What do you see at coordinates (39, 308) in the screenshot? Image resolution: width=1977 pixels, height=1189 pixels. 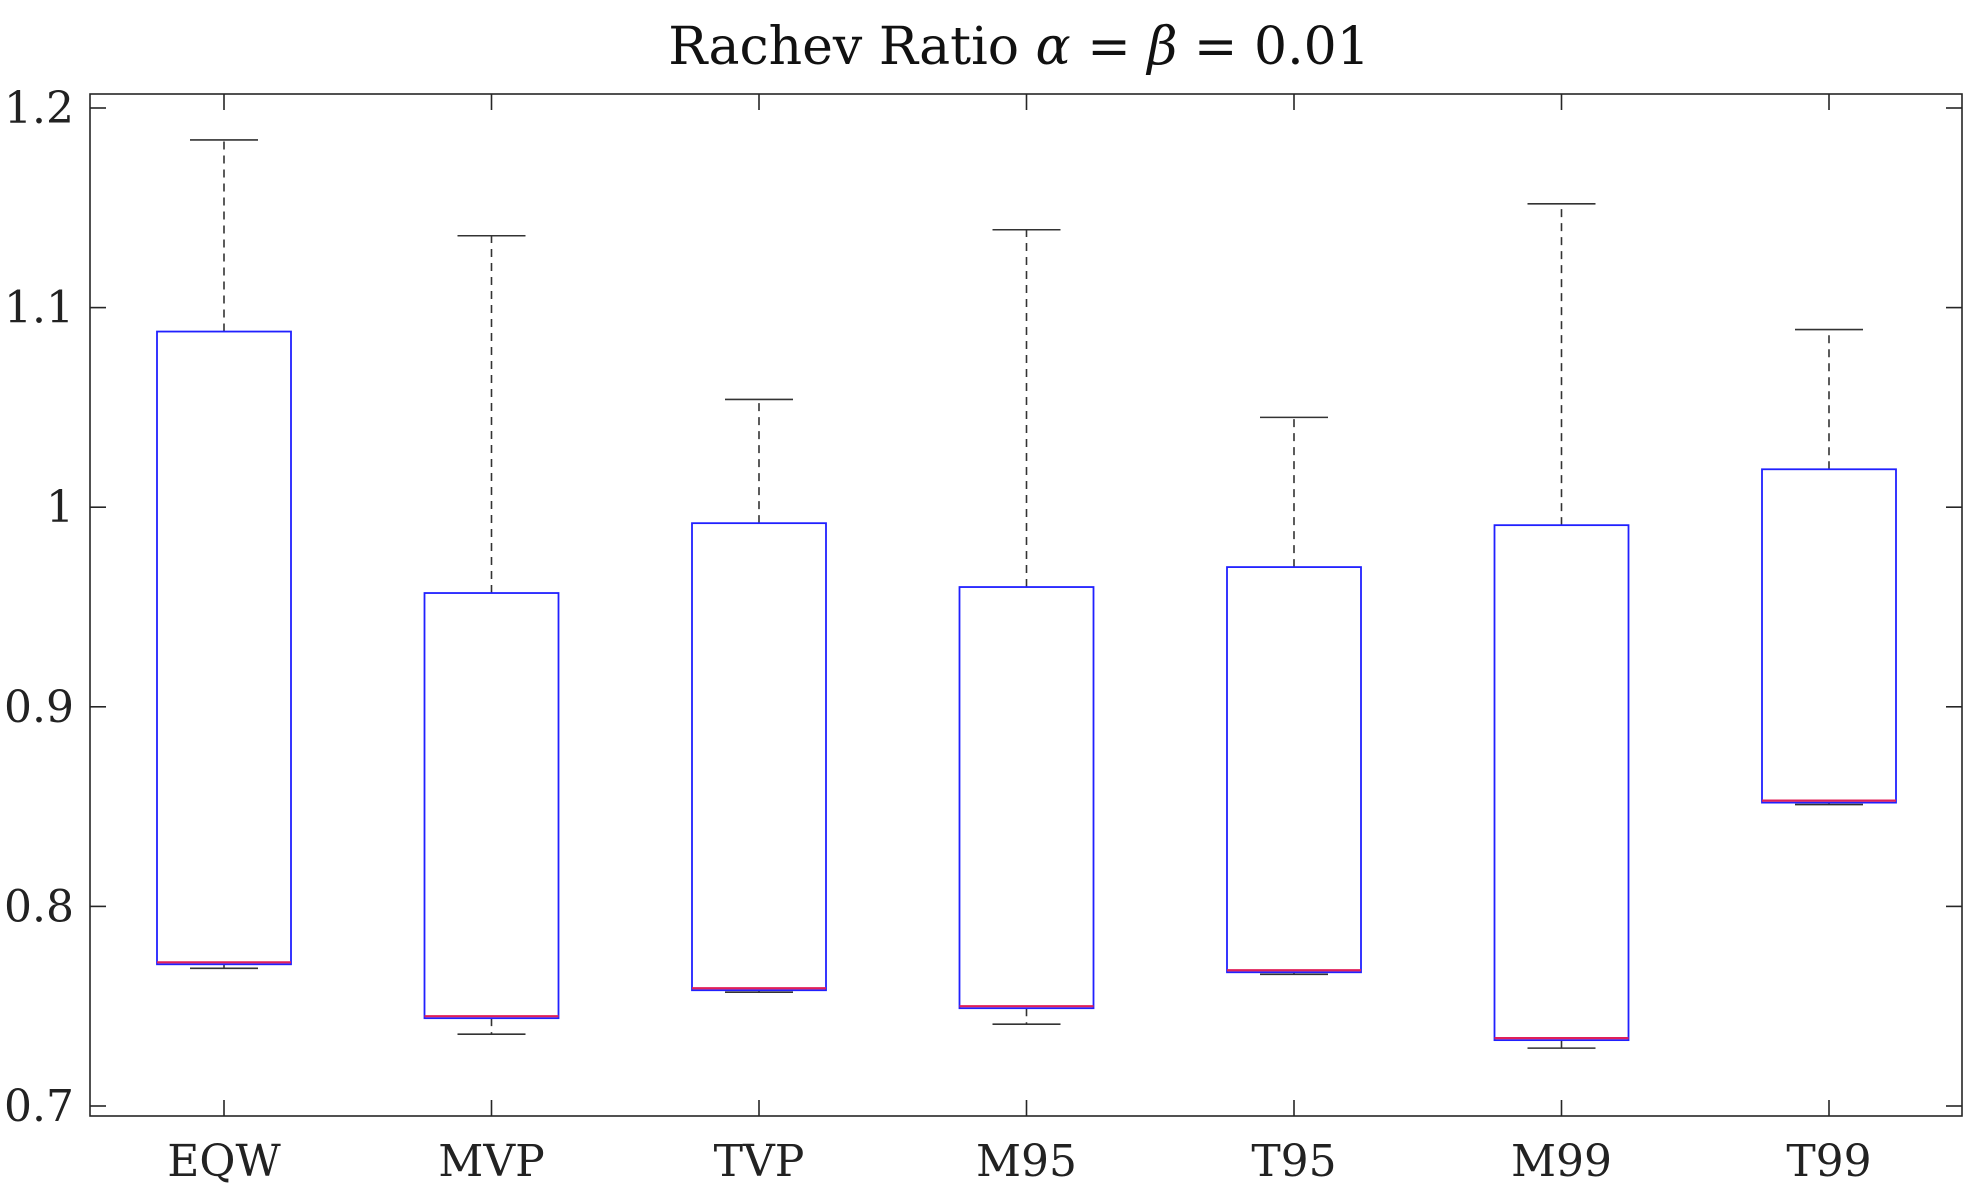 I see `y-tick-label: 1.1` at bounding box center [39, 308].